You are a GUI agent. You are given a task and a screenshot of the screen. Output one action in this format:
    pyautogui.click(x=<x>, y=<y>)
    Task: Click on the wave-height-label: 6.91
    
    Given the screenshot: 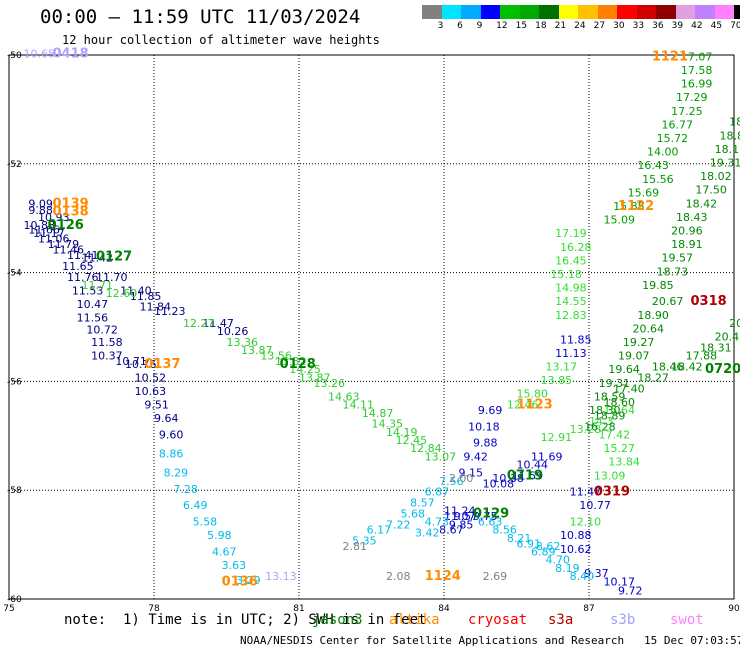 What is the action you would take?
    pyautogui.click(x=529, y=543)
    